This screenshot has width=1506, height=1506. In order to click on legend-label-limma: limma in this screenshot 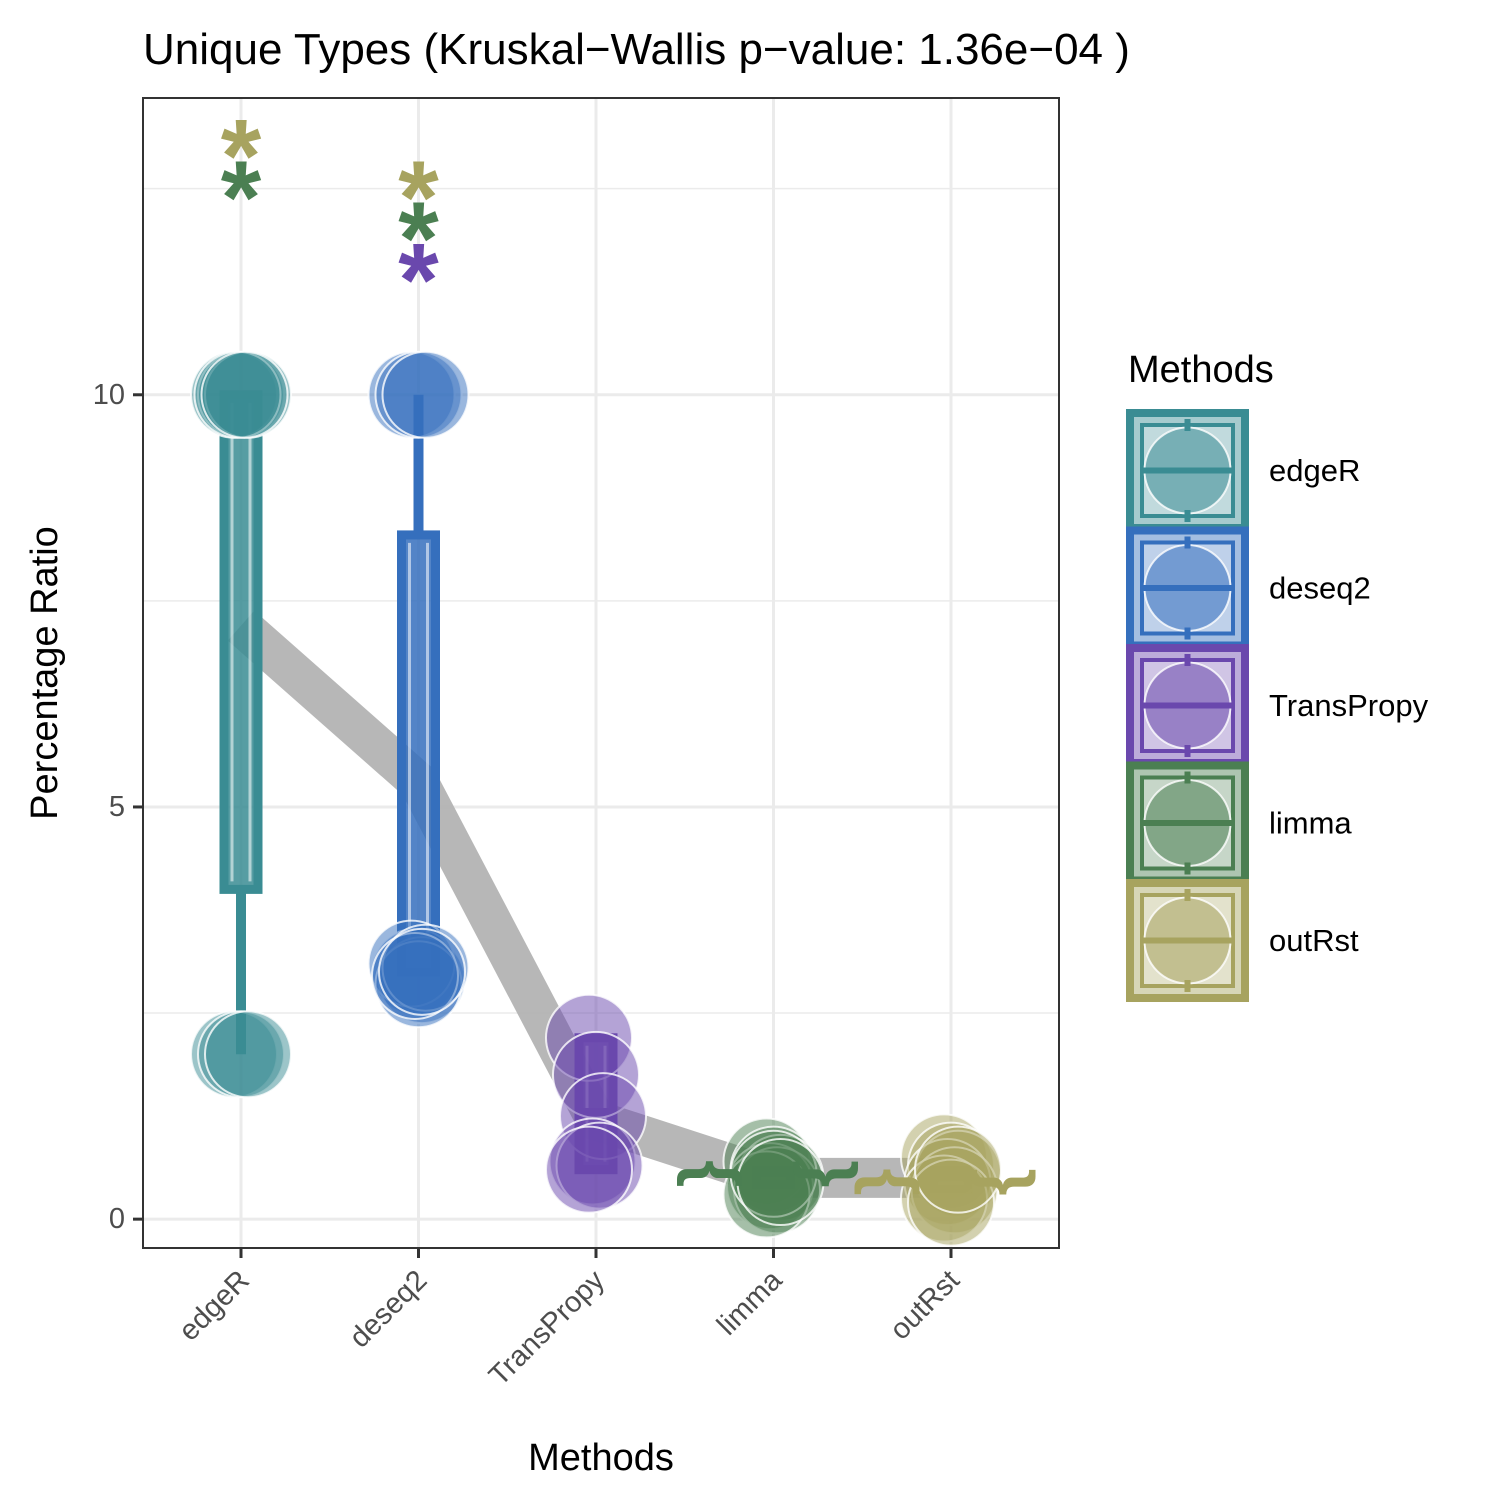, I will do `click(1310, 823)`.